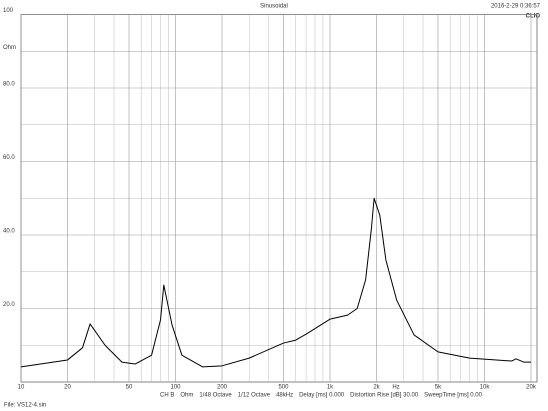  I want to click on y-tick-label: 20.0, so click(9, 305).